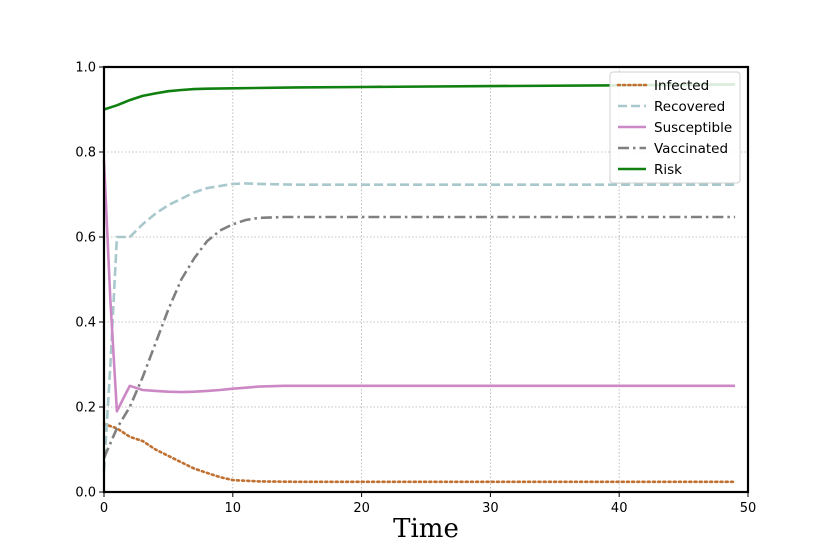 This screenshot has height=554, width=830. I want to click on y-tick-label: 0.2, so click(85, 408).